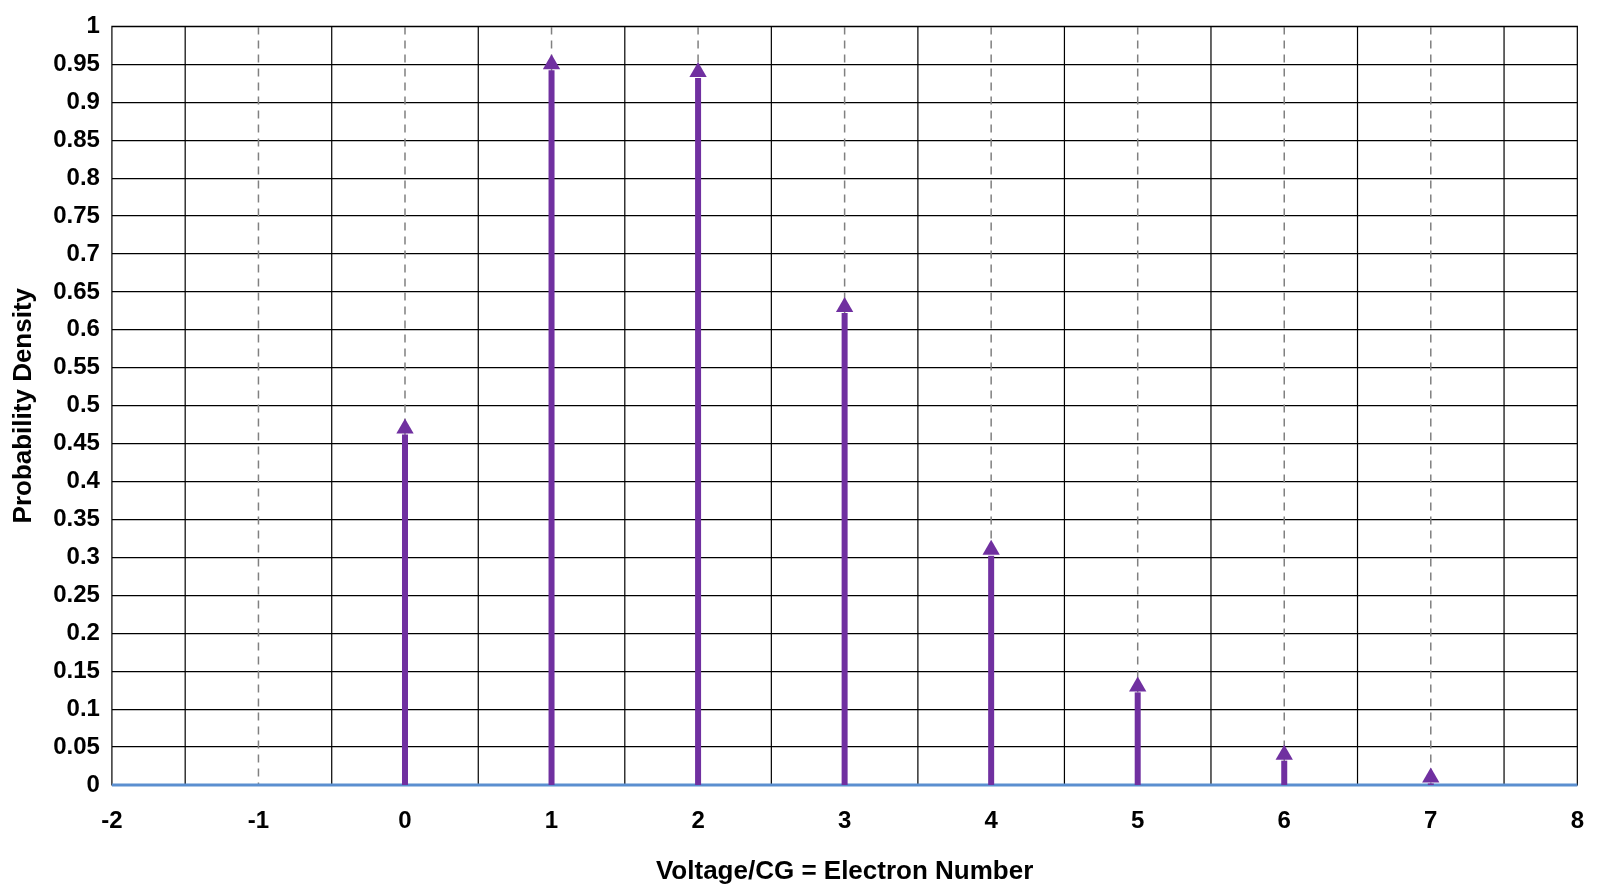 The height and width of the screenshot is (895, 1598). What do you see at coordinates (76, 214) in the screenshot?
I see `y-tick-label: 0.75` at bounding box center [76, 214].